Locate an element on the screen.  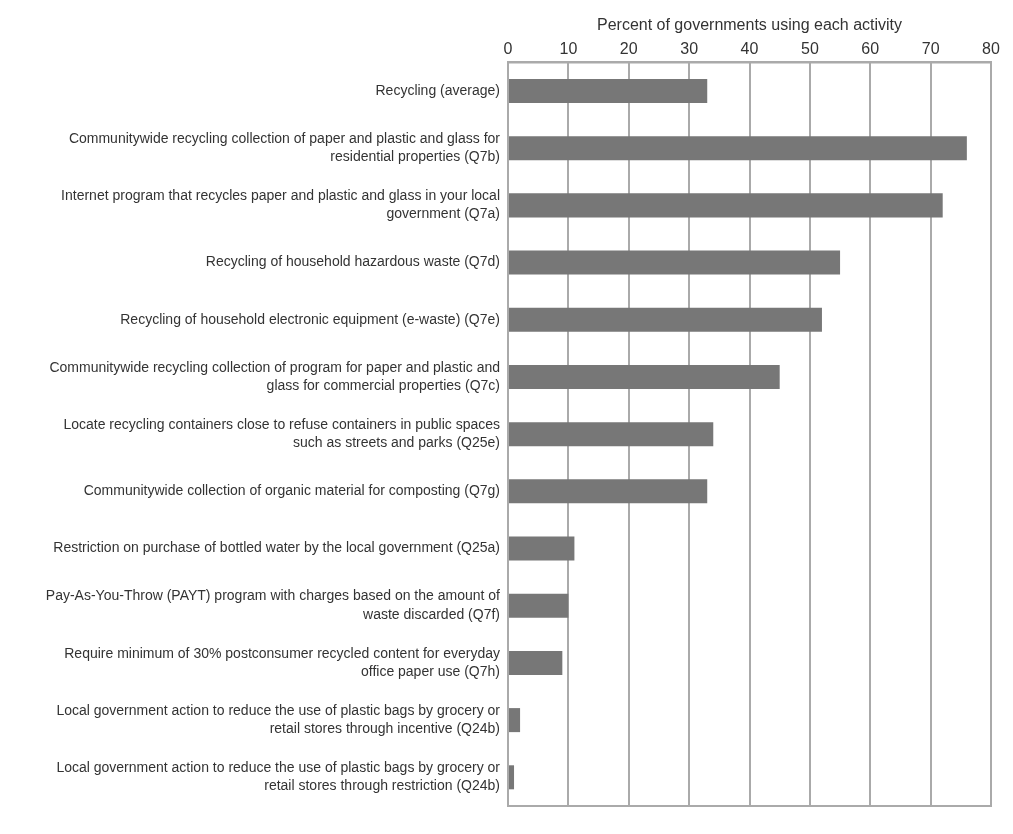
x-tick-label: 30 is located at coordinates (689, 49).